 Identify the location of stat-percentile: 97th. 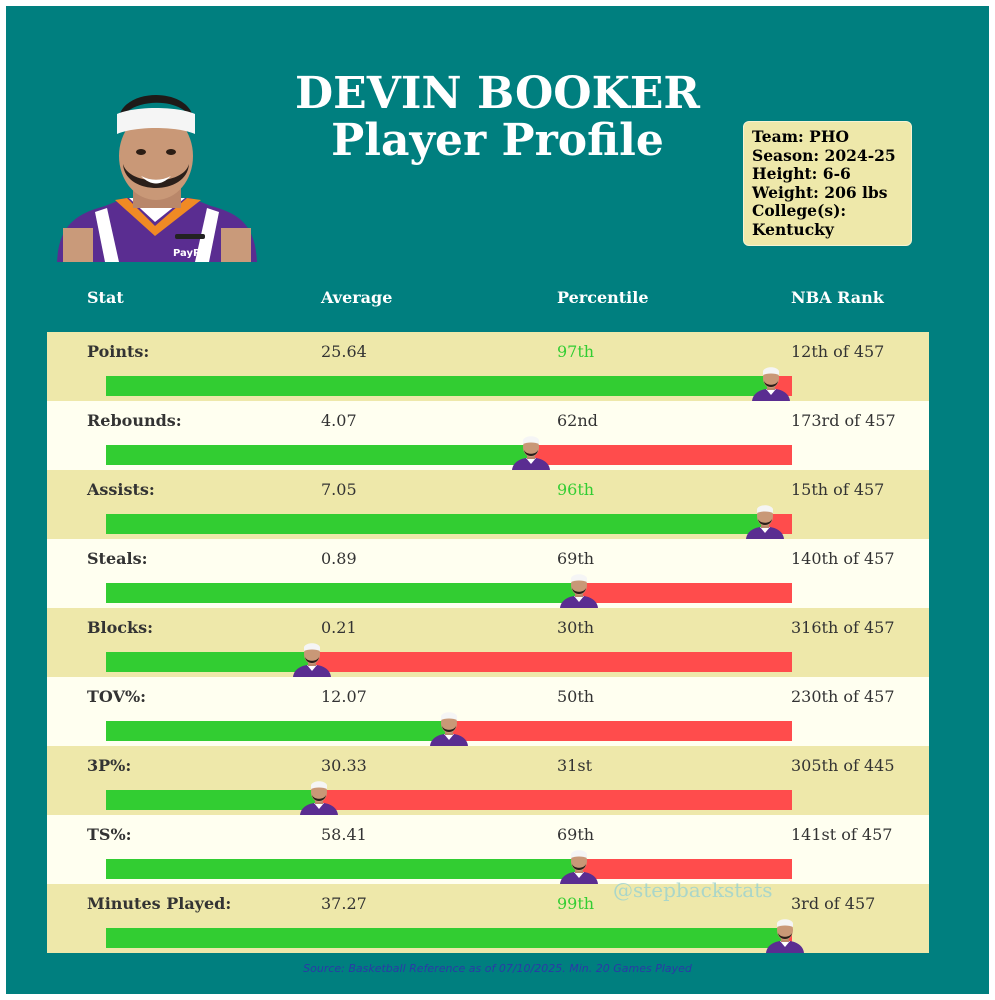
(576, 351).